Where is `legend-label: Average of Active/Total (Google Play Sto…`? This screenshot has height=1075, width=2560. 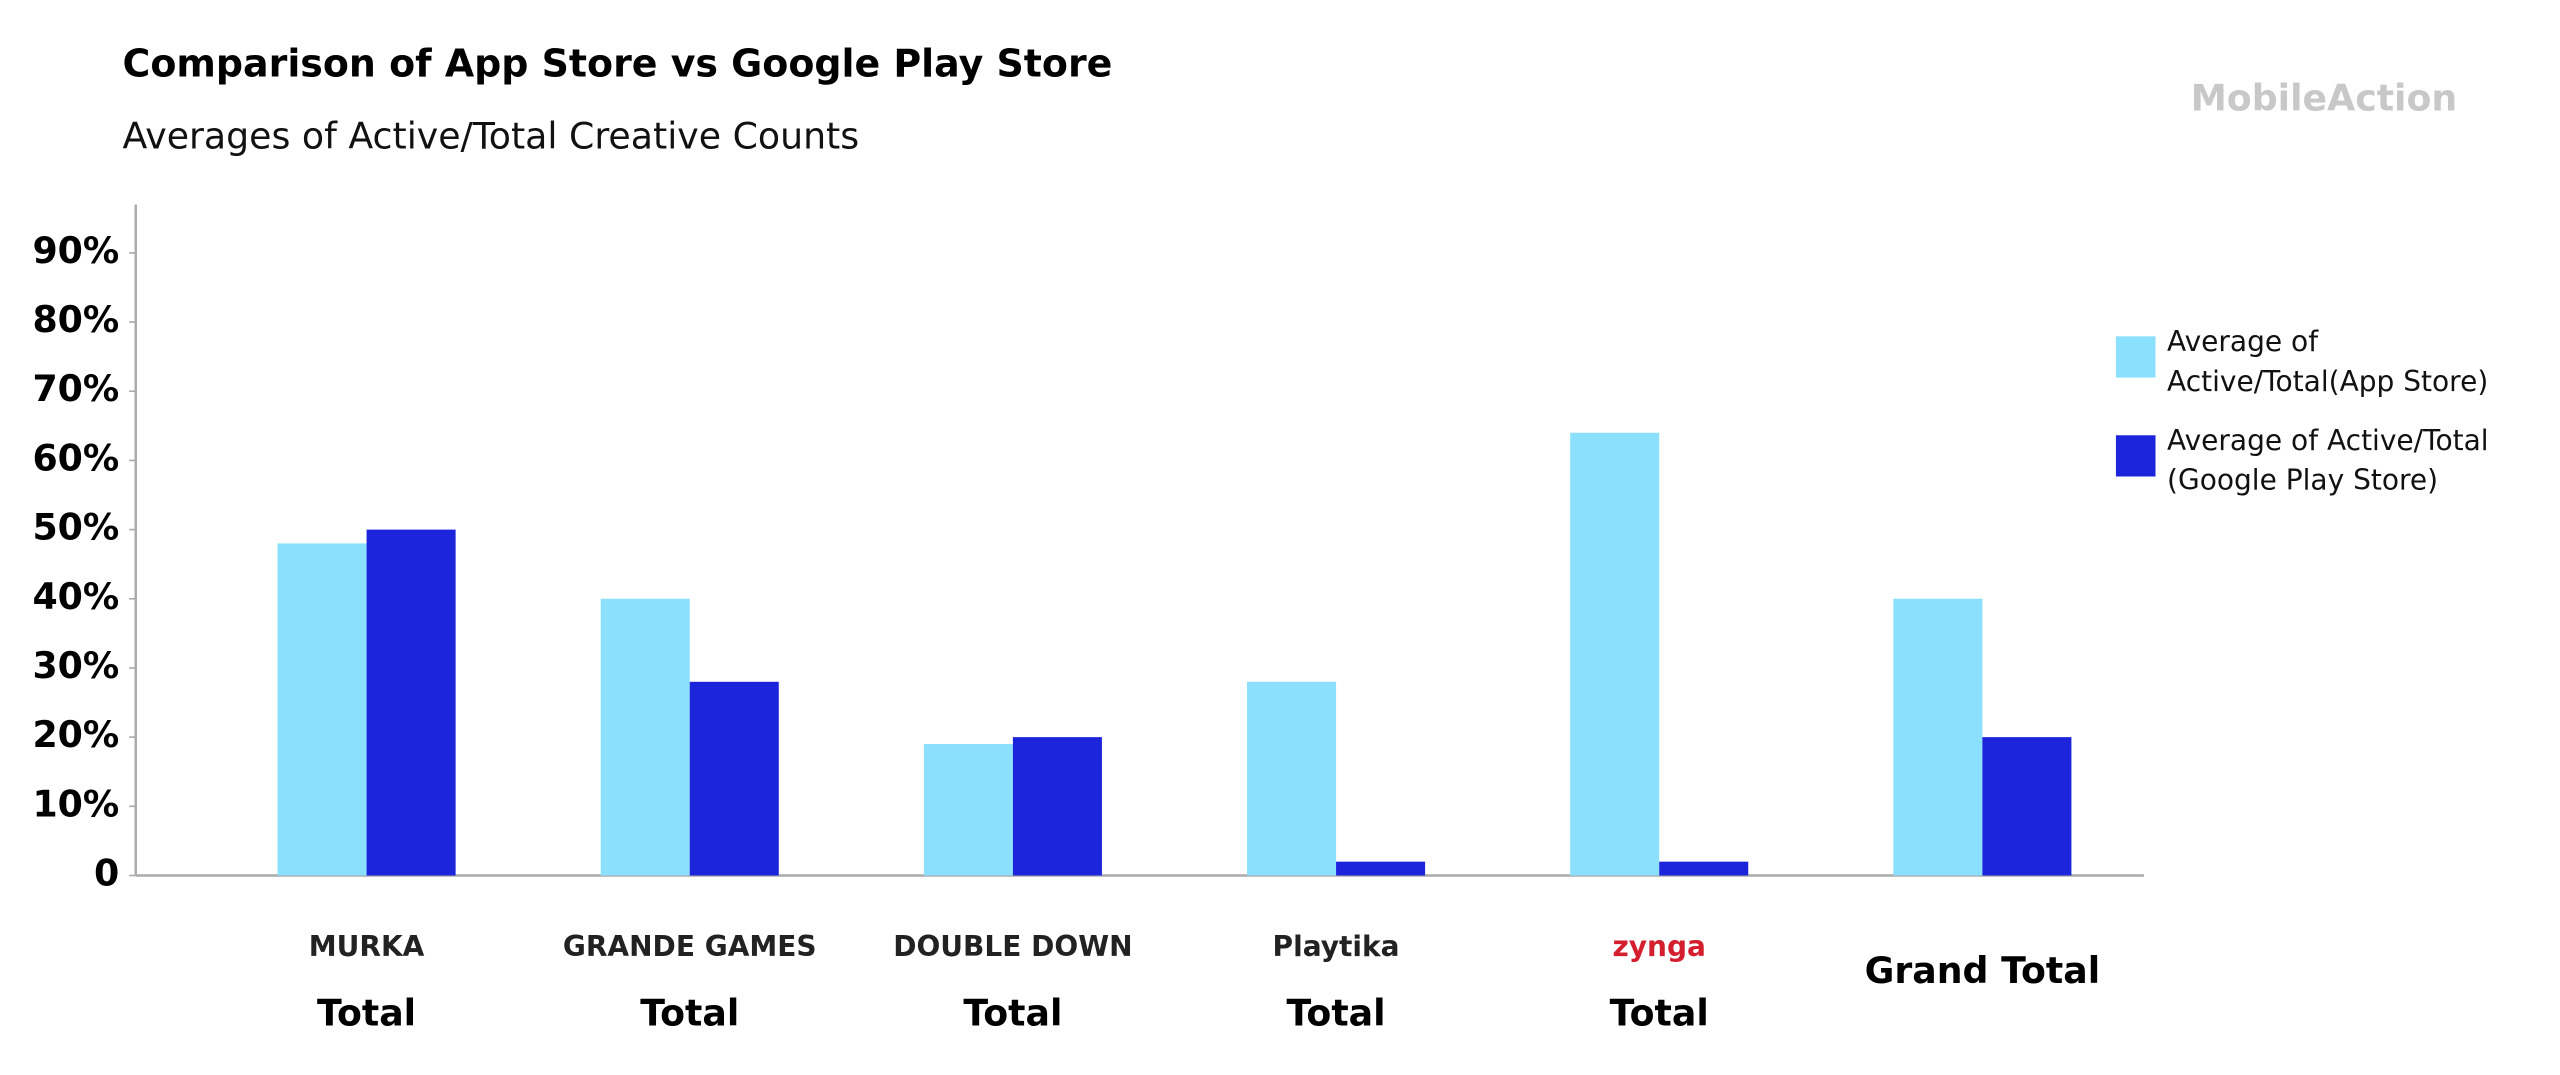 legend-label: Average of Active/Total (Google Play Sto… is located at coordinates (2328, 461).